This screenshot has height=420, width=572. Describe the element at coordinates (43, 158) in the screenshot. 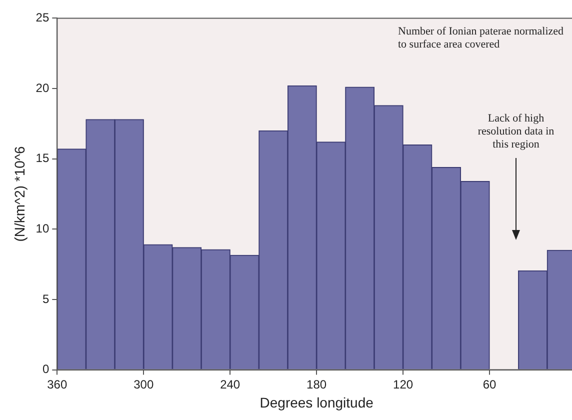

I see `y-tick-label: 15` at that location.